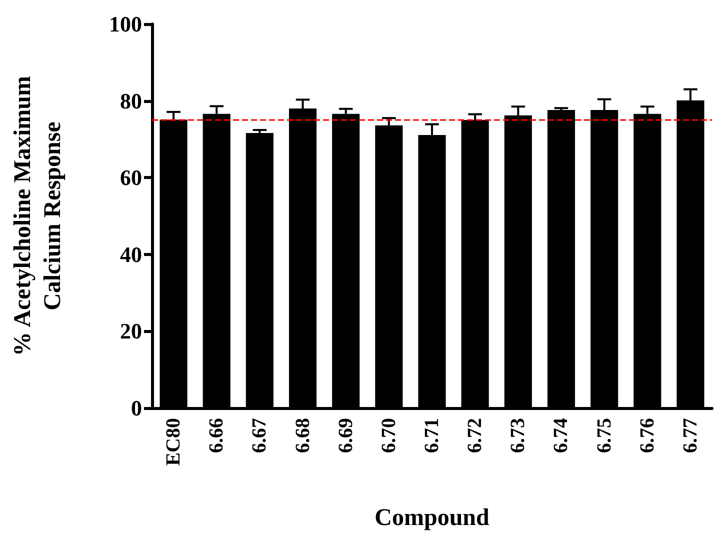 This screenshot has width=726, height=535. I want to click on x-tick-label: 6.66, so click(217, 435).